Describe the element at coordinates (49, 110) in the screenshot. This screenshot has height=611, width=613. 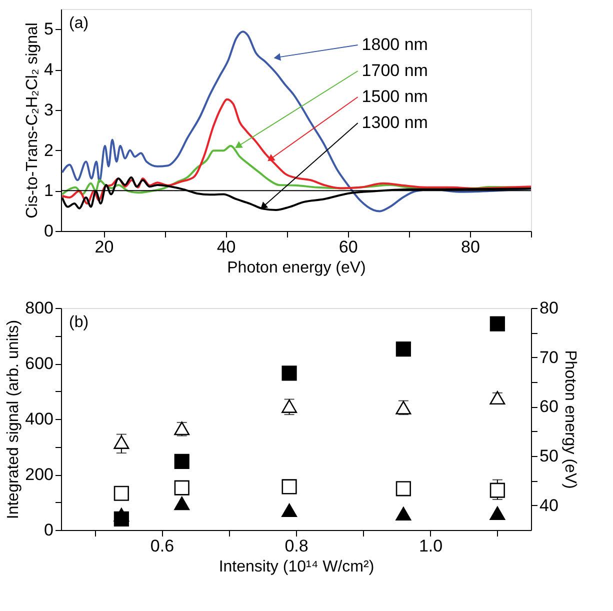
I see `y-tick-label: 3` at that location.